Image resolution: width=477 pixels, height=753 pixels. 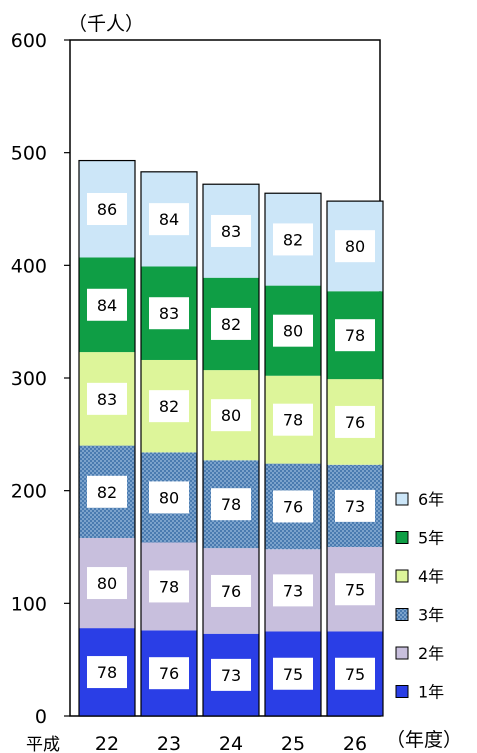 What do you see at coordinates (107, 743) in the screenshot?
I see `x-tick-label: 22` at bounding box center [107, 743].